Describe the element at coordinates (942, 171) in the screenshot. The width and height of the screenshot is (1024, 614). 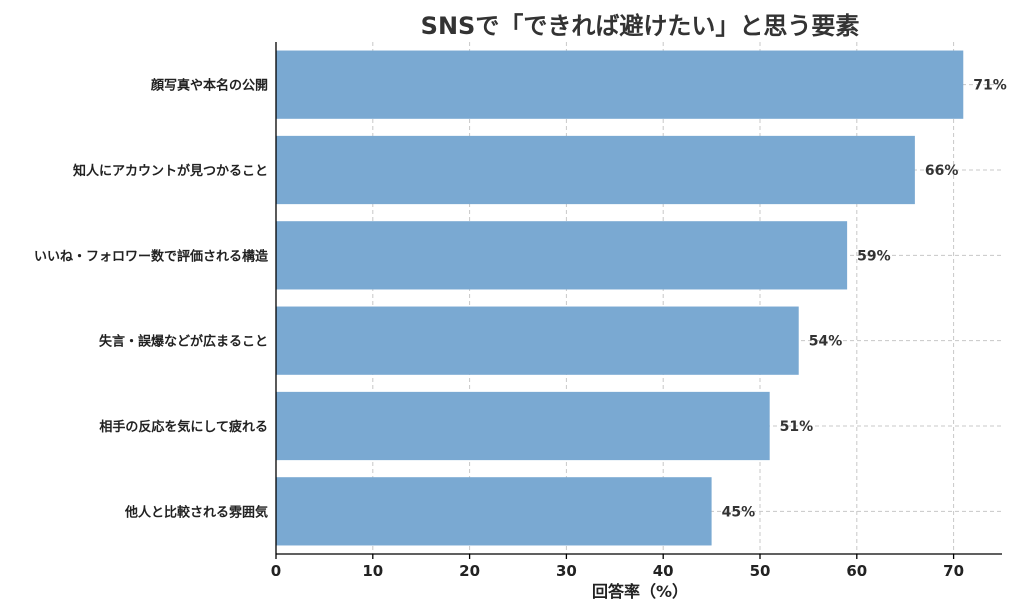
I see `data-label-1: 66%` at that location.